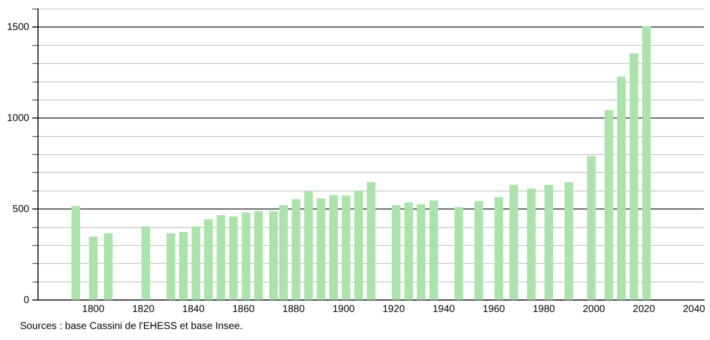 The width and height of the screenshot is (710, 340). What do you see at coordinates (694, 309) in the screenshot?
I see `x-tick-label: 2040` at bounding box center [694, 309].